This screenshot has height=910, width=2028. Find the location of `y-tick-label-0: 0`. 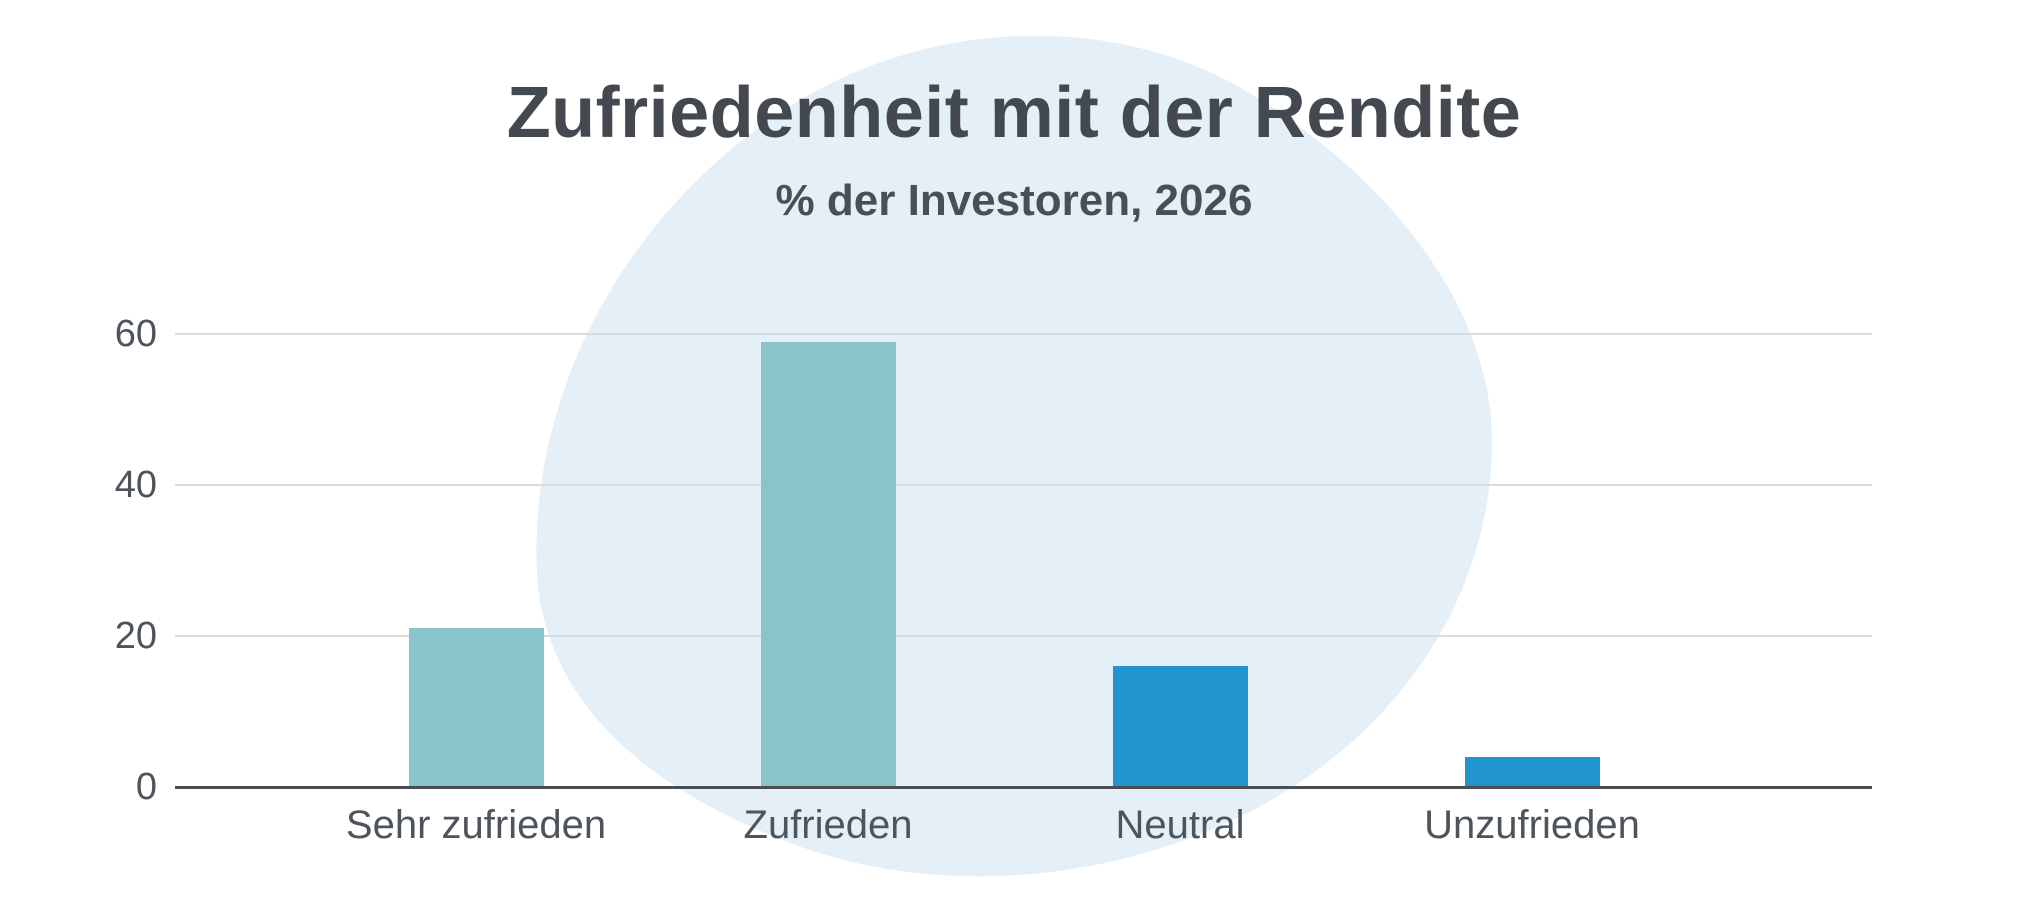

y-tick-label-0: 0 is located at coordinates (146, 787).